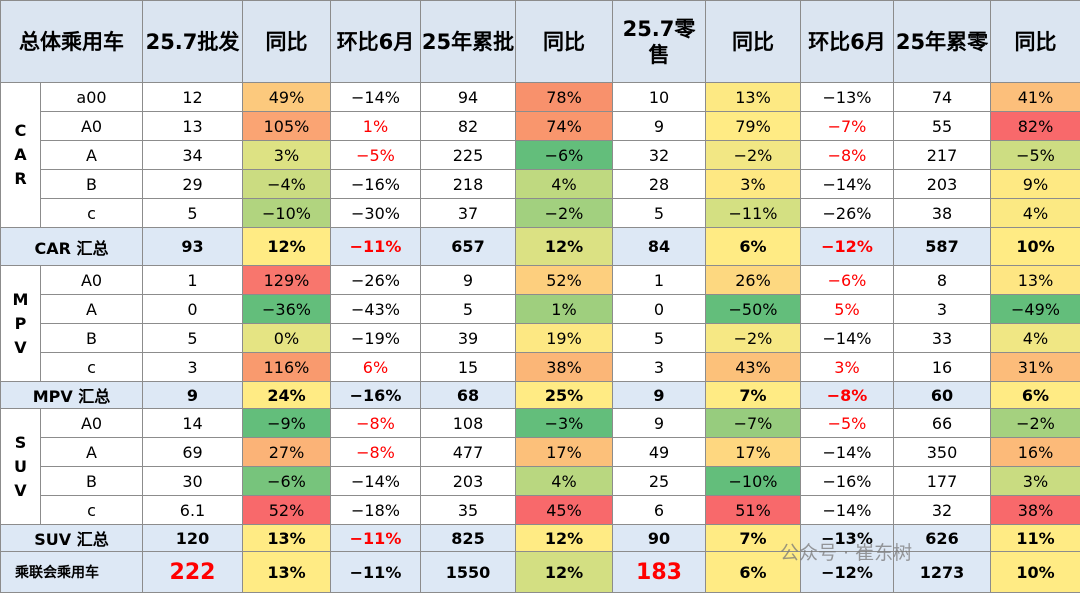 The height and width of the screenshot is (595, 1080). Describe the element at coordinates (192, 572) in the screenshot. I see `data-cell: 222` at that location.